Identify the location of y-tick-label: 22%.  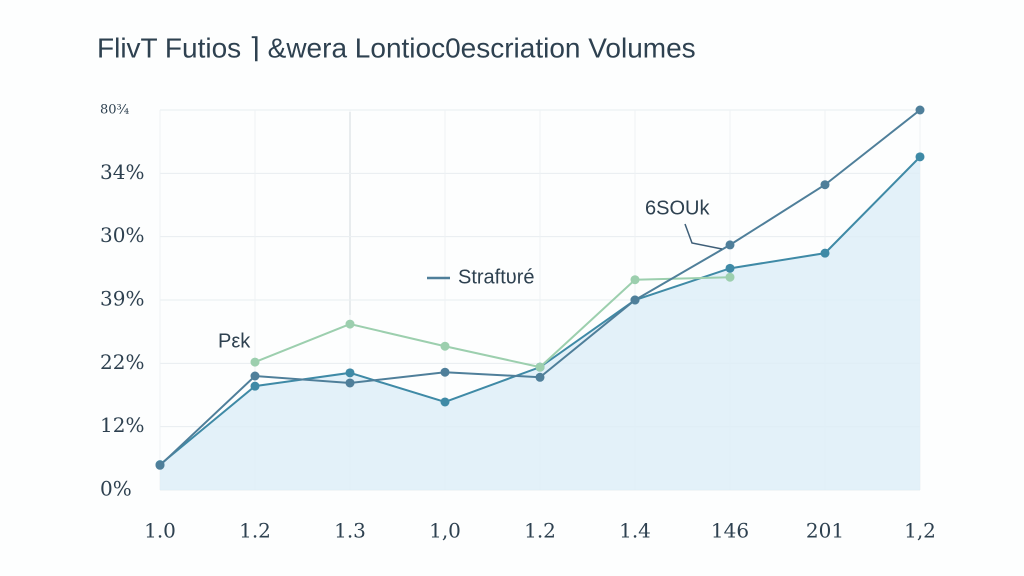
(122, 362).